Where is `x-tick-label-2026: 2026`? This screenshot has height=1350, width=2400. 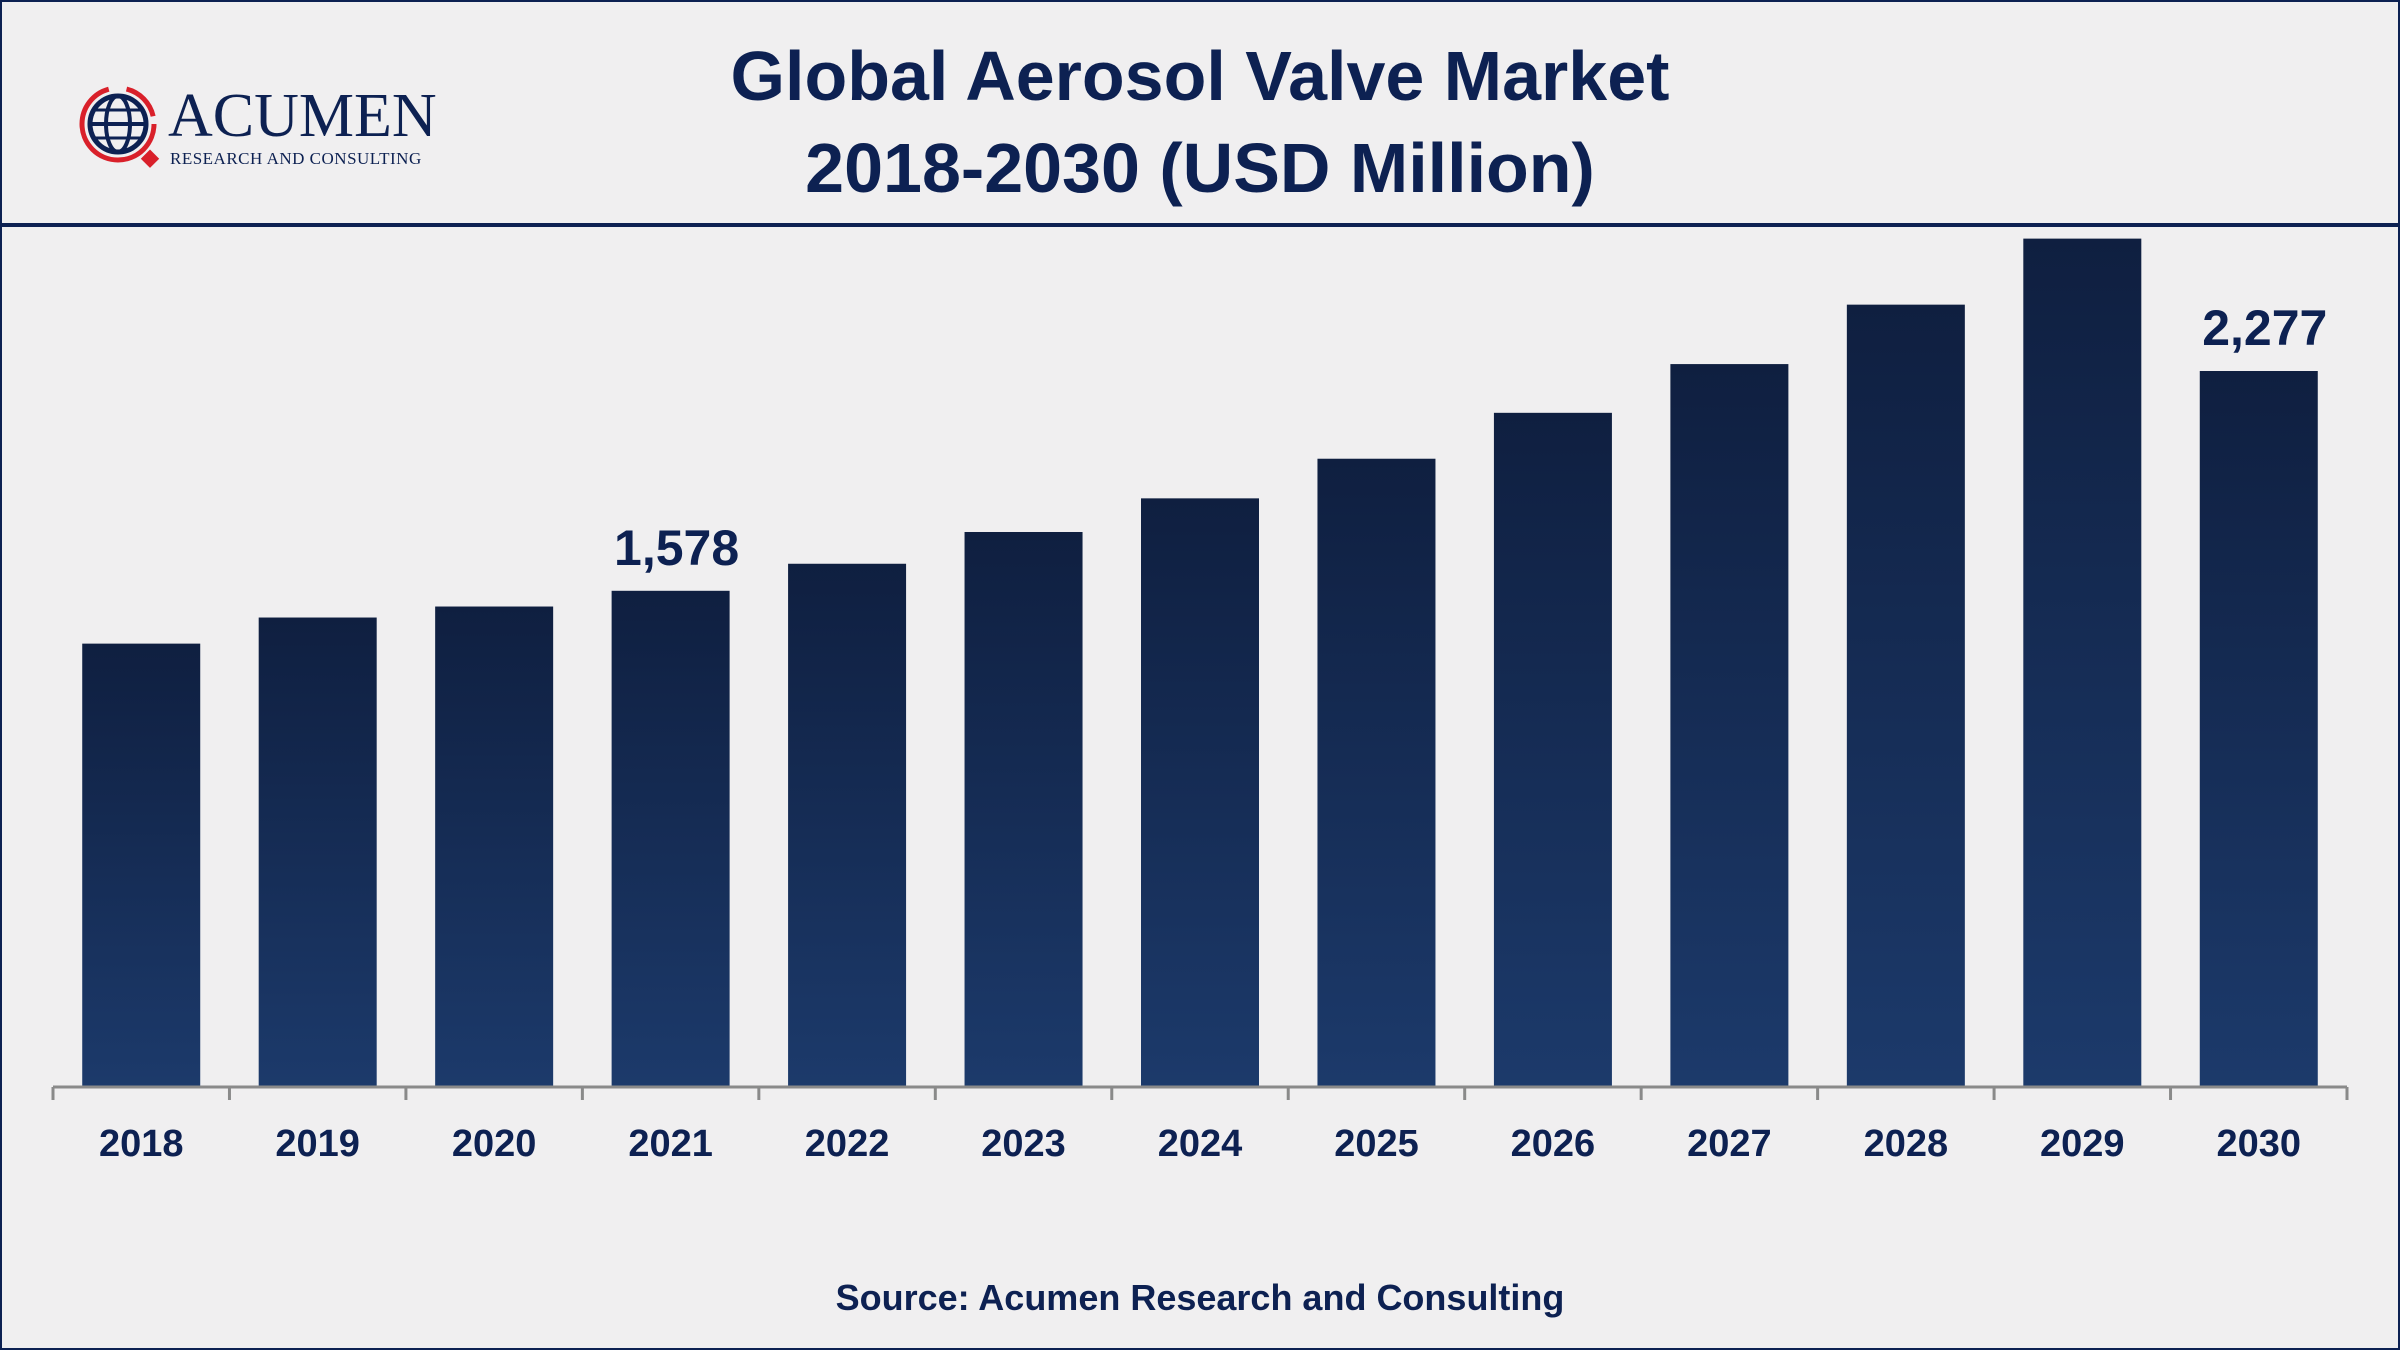 x-tick-label-2026: 2026 is located at coordinates (1553, 1144).